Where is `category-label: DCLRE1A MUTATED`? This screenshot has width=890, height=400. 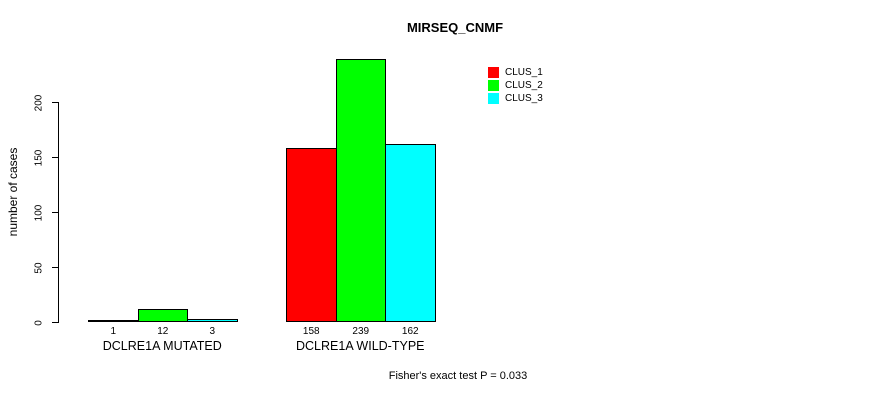
category-label: DCLRE1A MUTATED is located at coordinates (162, 346).